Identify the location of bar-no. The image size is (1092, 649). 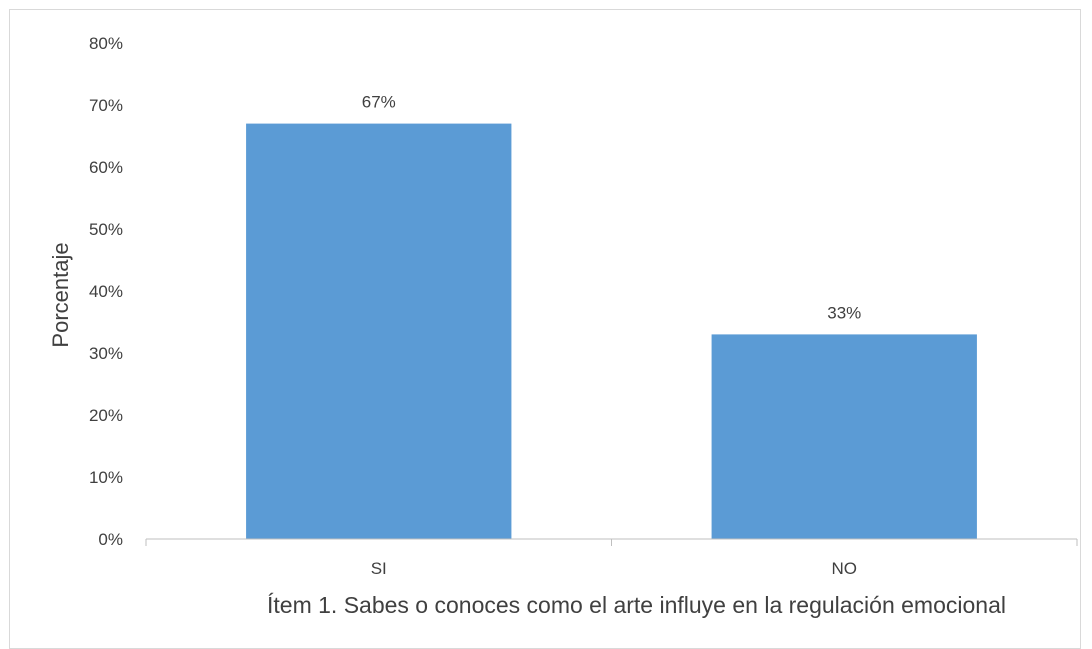
(844, 436).